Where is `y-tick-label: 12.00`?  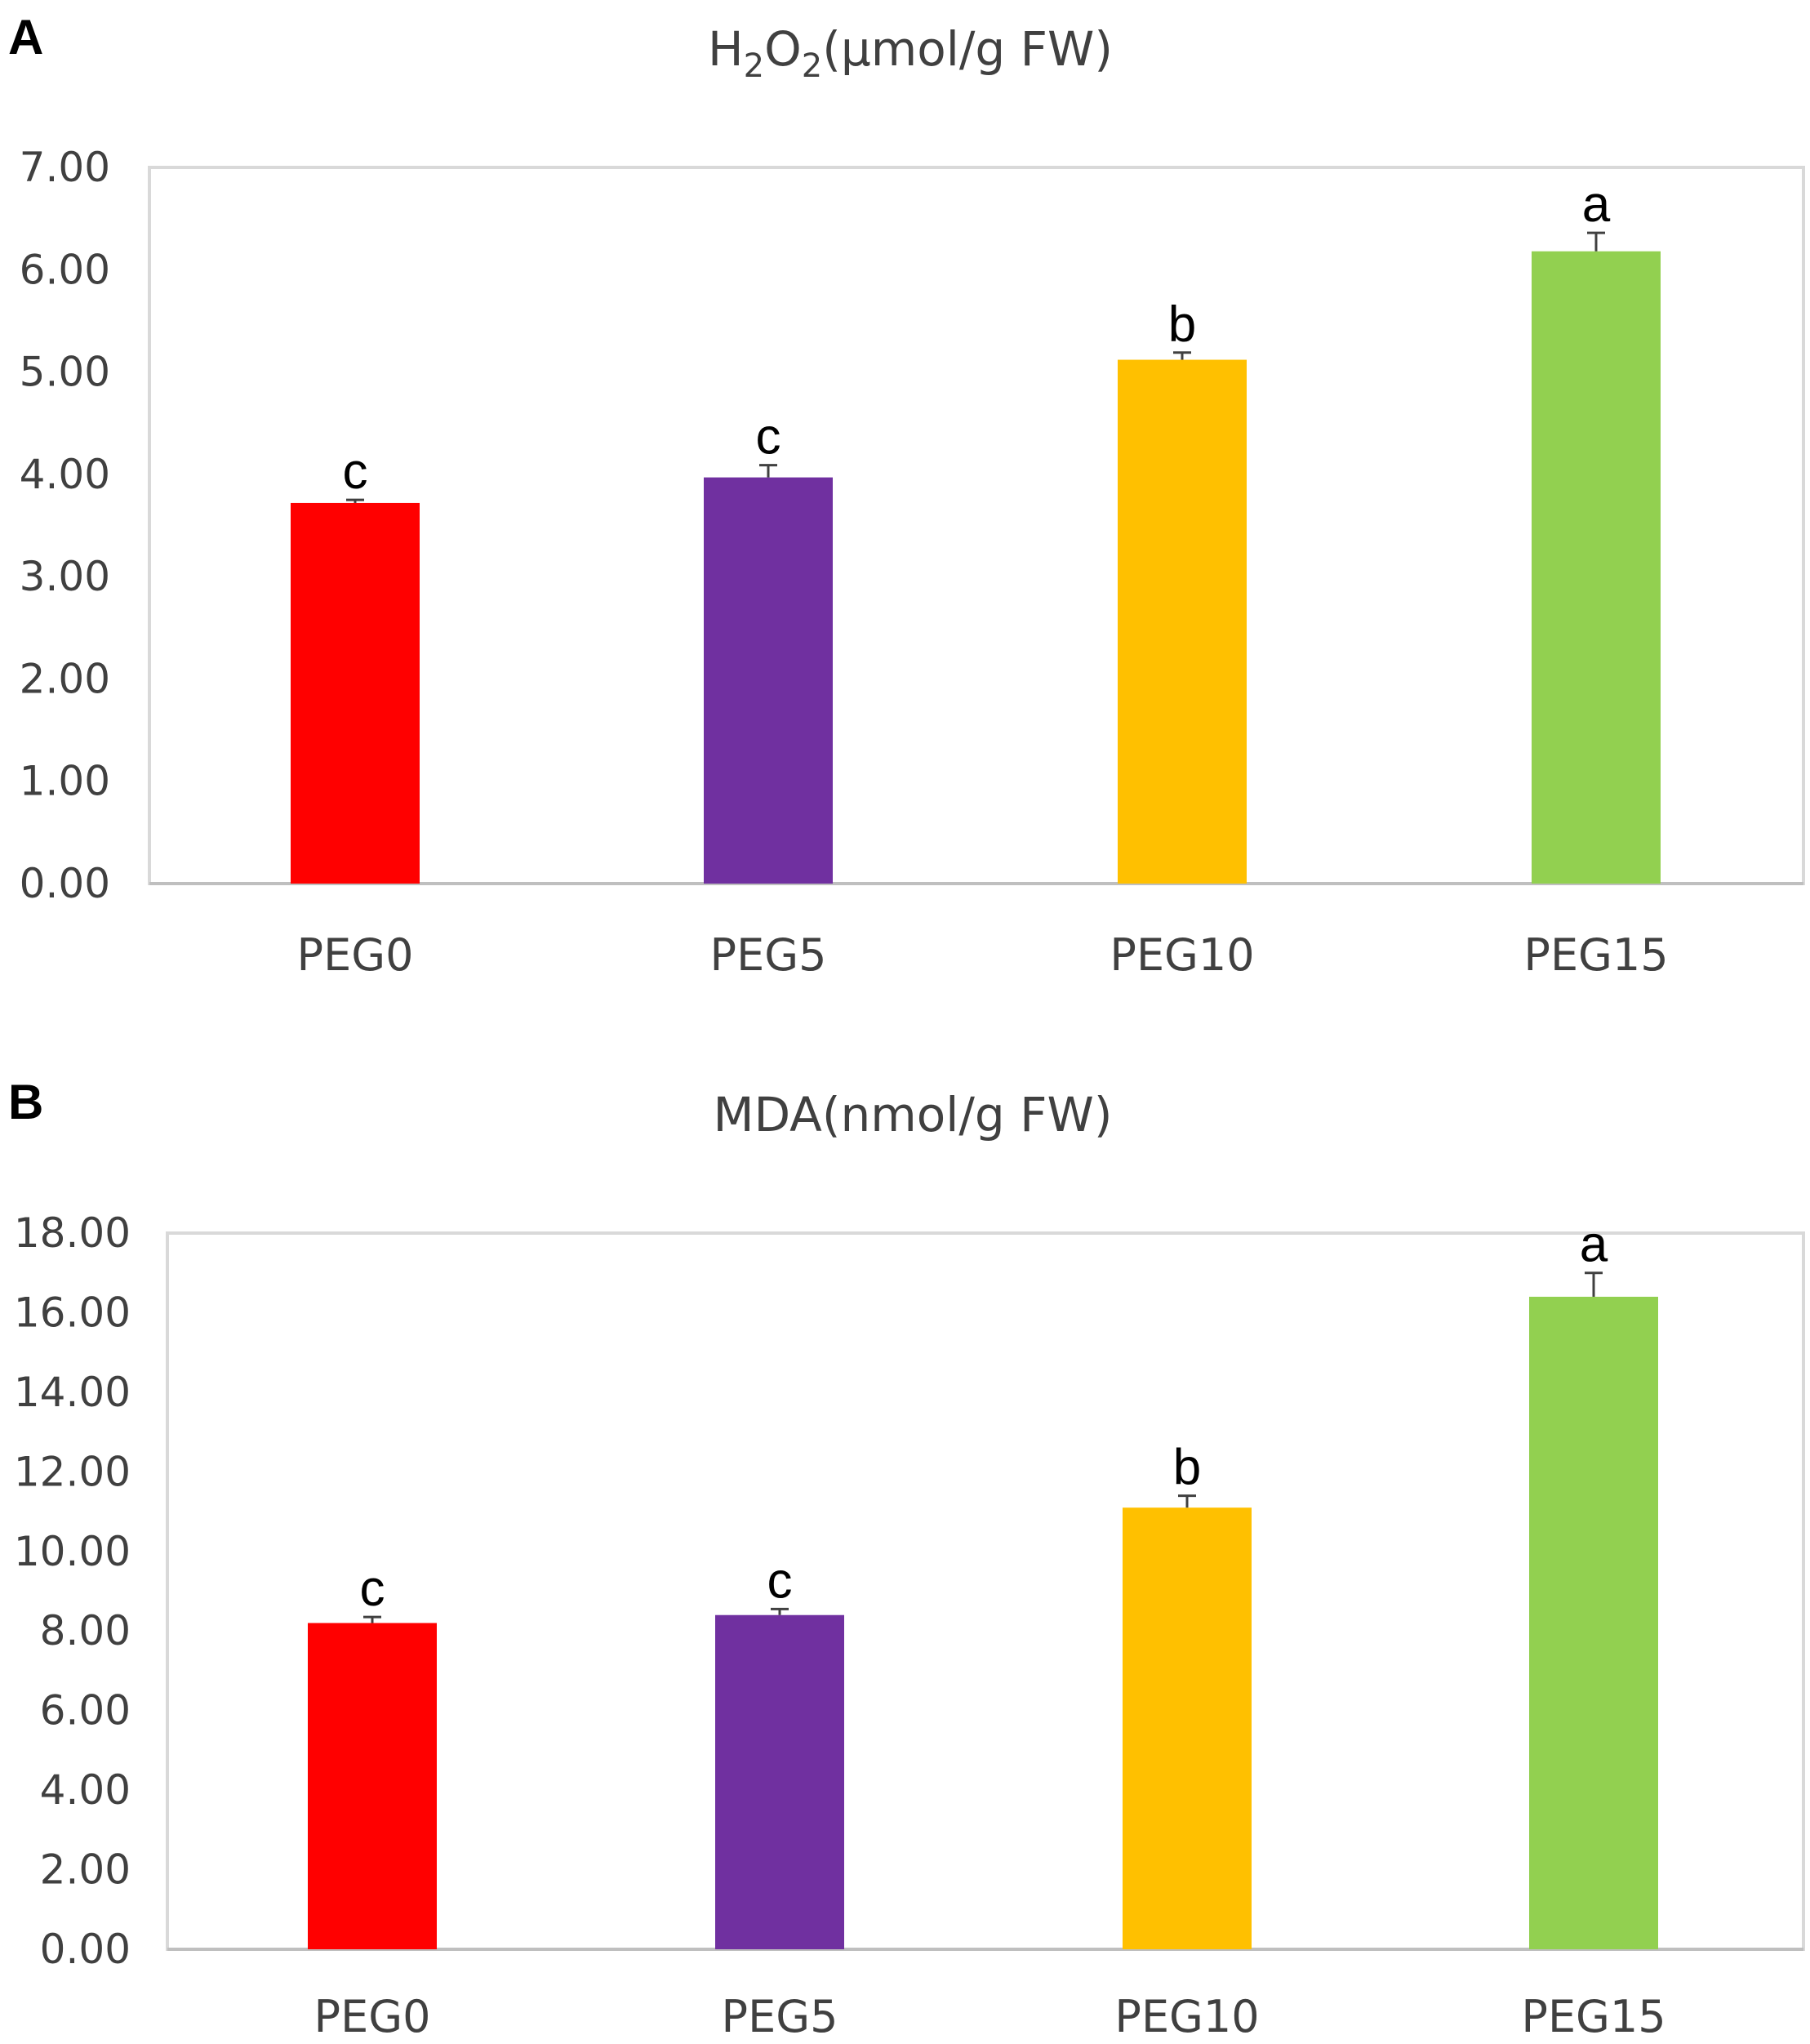
y-tick-label: 12.00 is located at coordinates (72, 1472).